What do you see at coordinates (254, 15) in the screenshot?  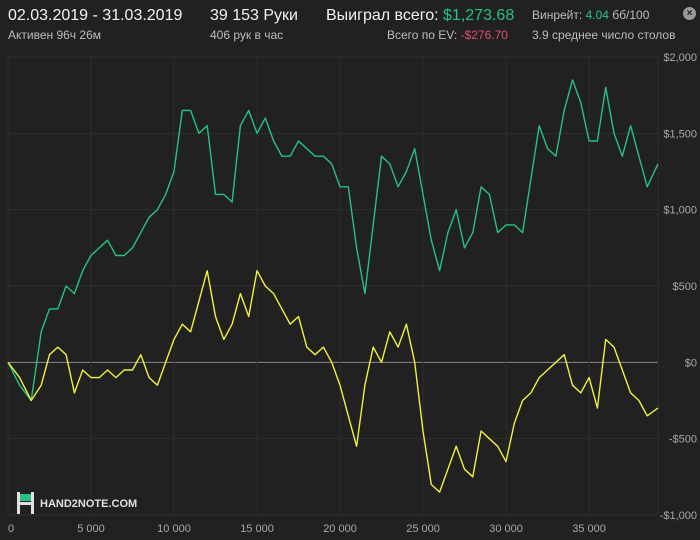 I see `hands-count: 39 153 Руки` at bounding box center [254, 15].